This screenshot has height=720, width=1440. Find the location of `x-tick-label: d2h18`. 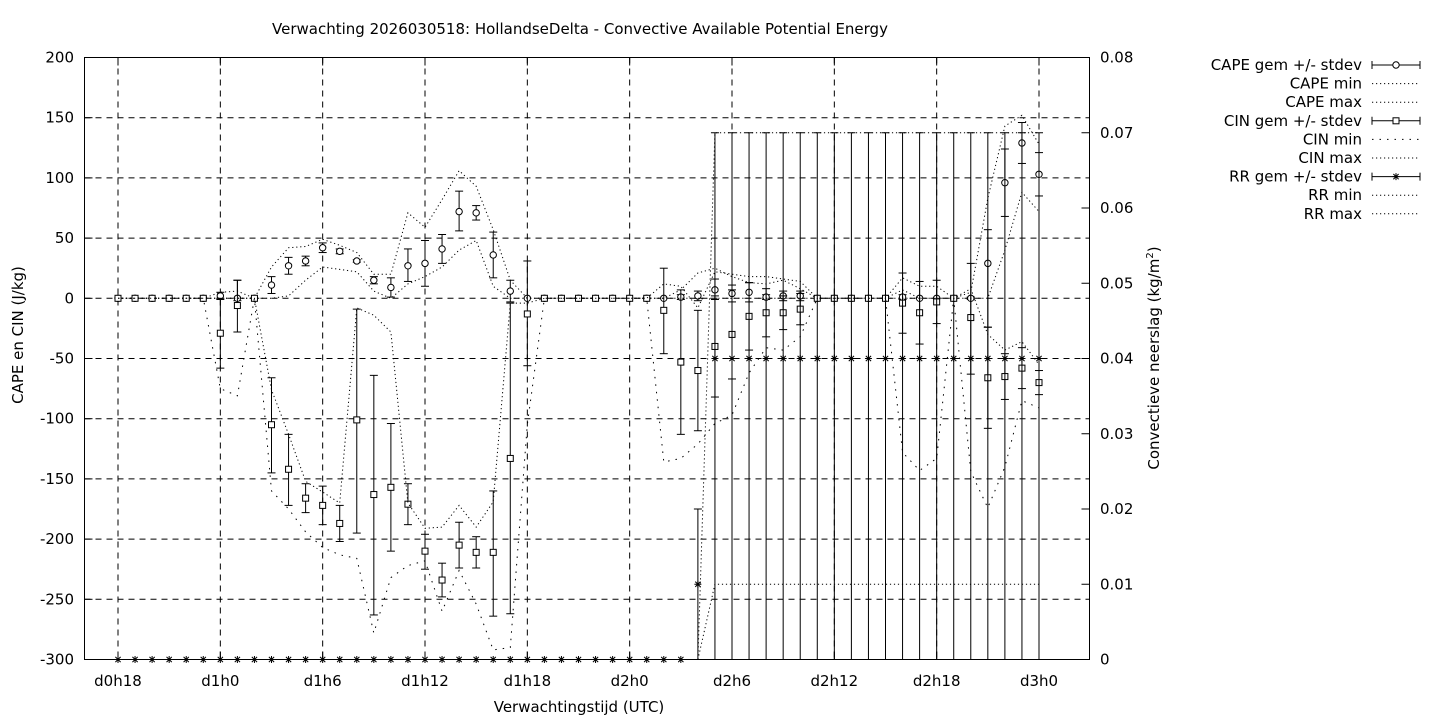

x-tick-label: d2h18 is located at coordinates (937, 681).